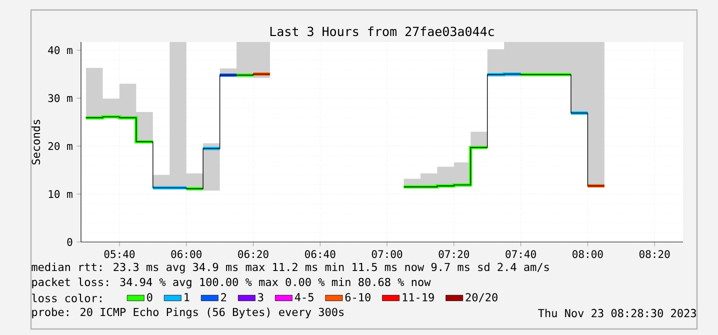  I want to click on y-tick-label: 20 m, so click(60, 146).